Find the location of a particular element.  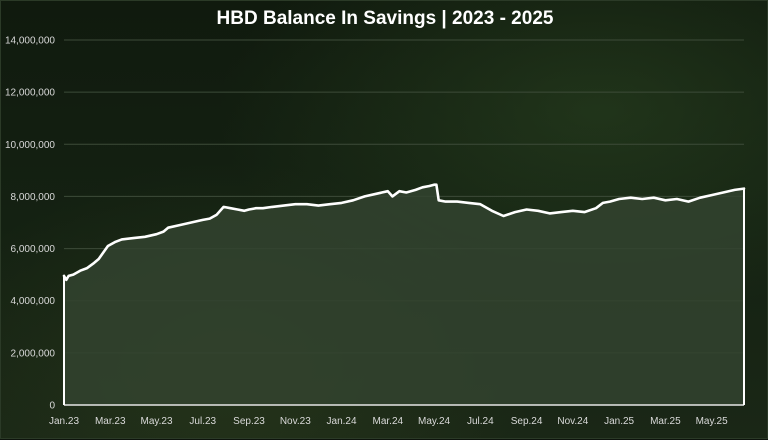

y-tick-label: 4,000,000 is located at coordinates (33, 301).